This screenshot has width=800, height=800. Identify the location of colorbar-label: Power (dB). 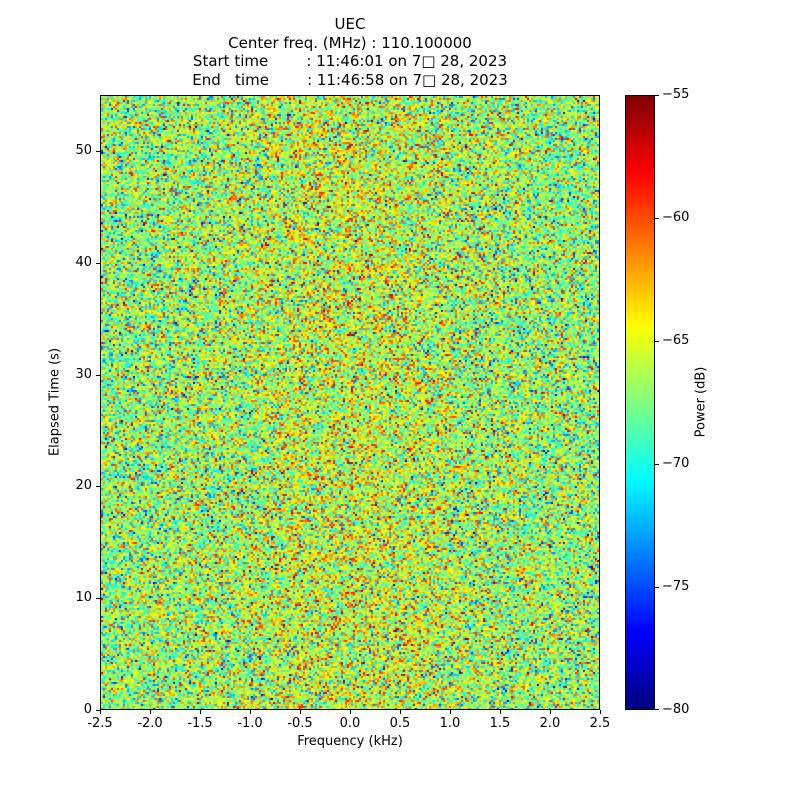
(701, 402).